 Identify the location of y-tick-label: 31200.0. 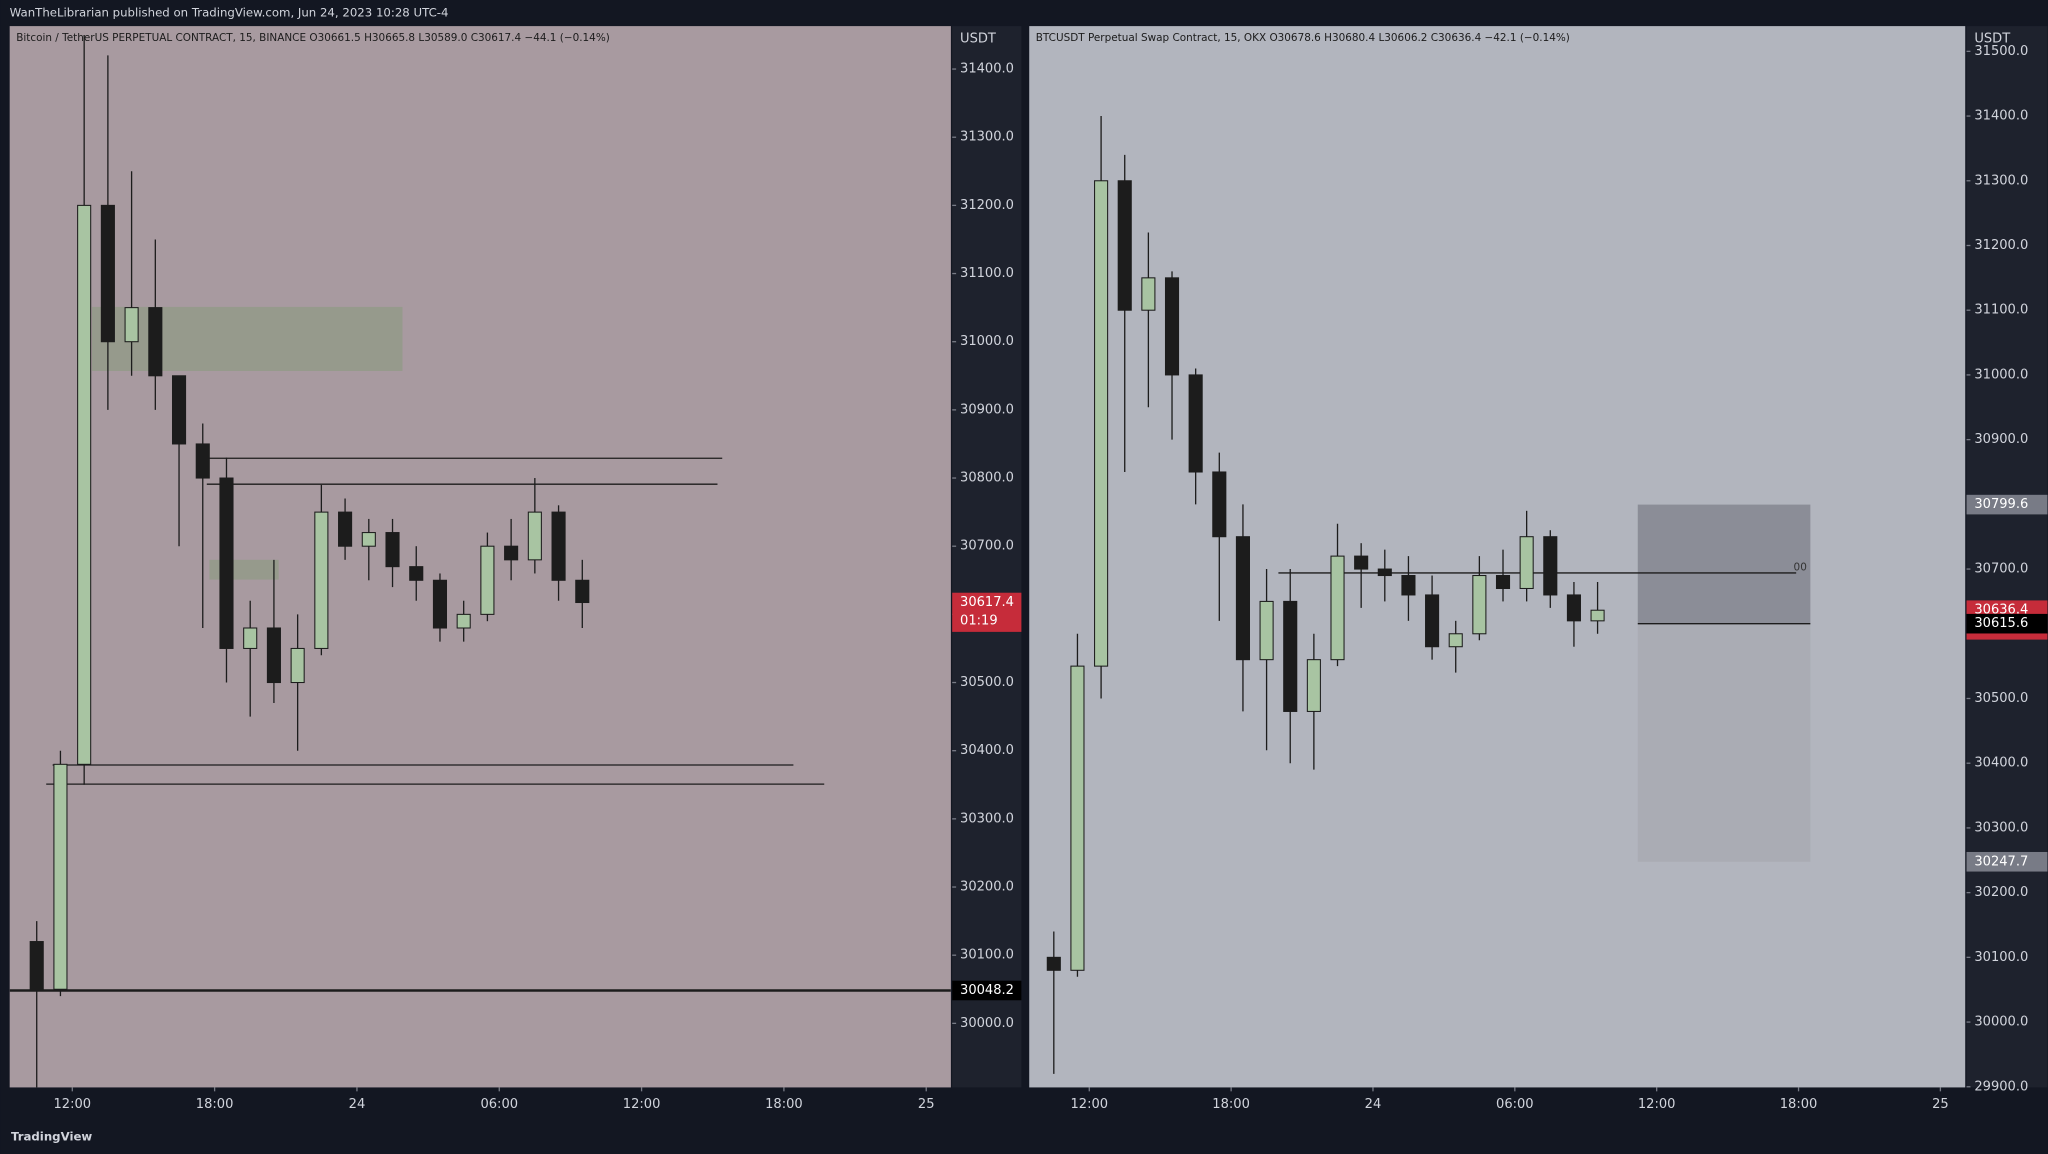
(987, 205).